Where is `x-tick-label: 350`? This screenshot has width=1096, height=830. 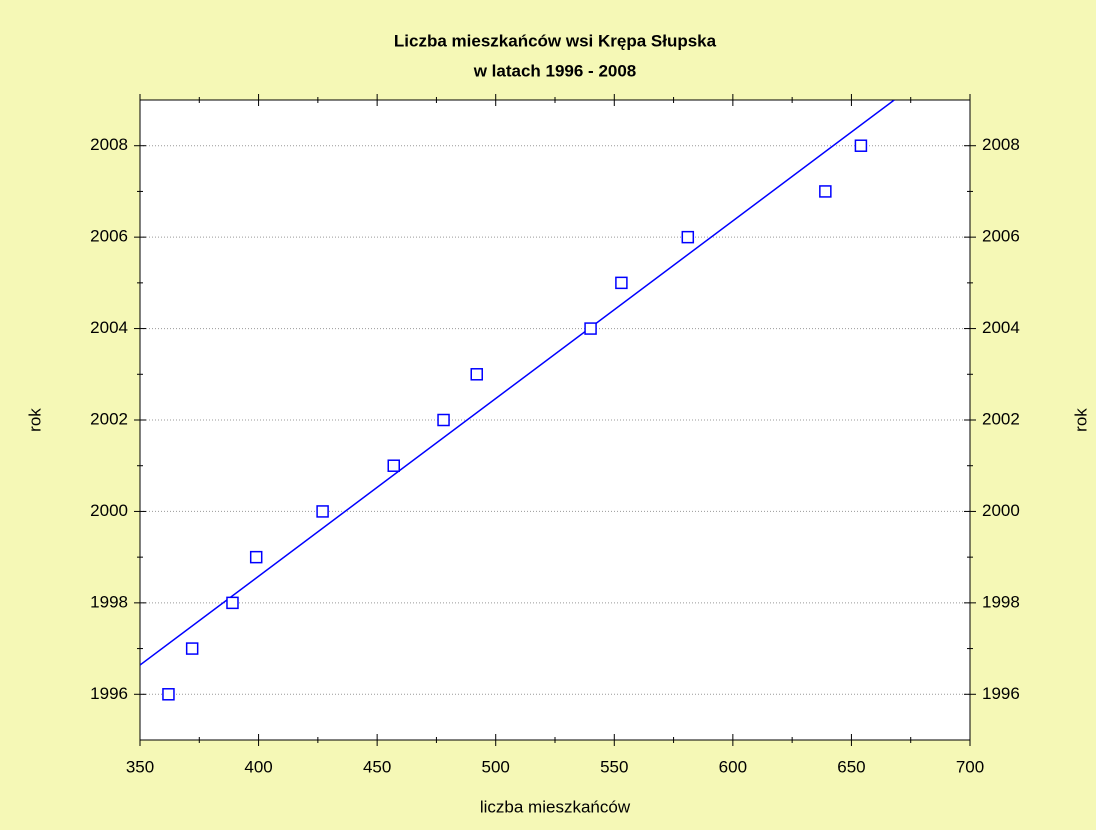 x-tick-label: 350 is located at coordinates (140, 766).